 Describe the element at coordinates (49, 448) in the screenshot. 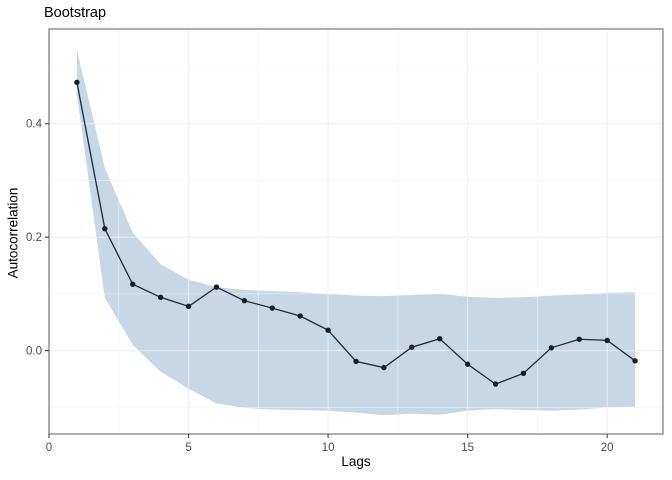

I see `x-tick-label: 0` at that location.